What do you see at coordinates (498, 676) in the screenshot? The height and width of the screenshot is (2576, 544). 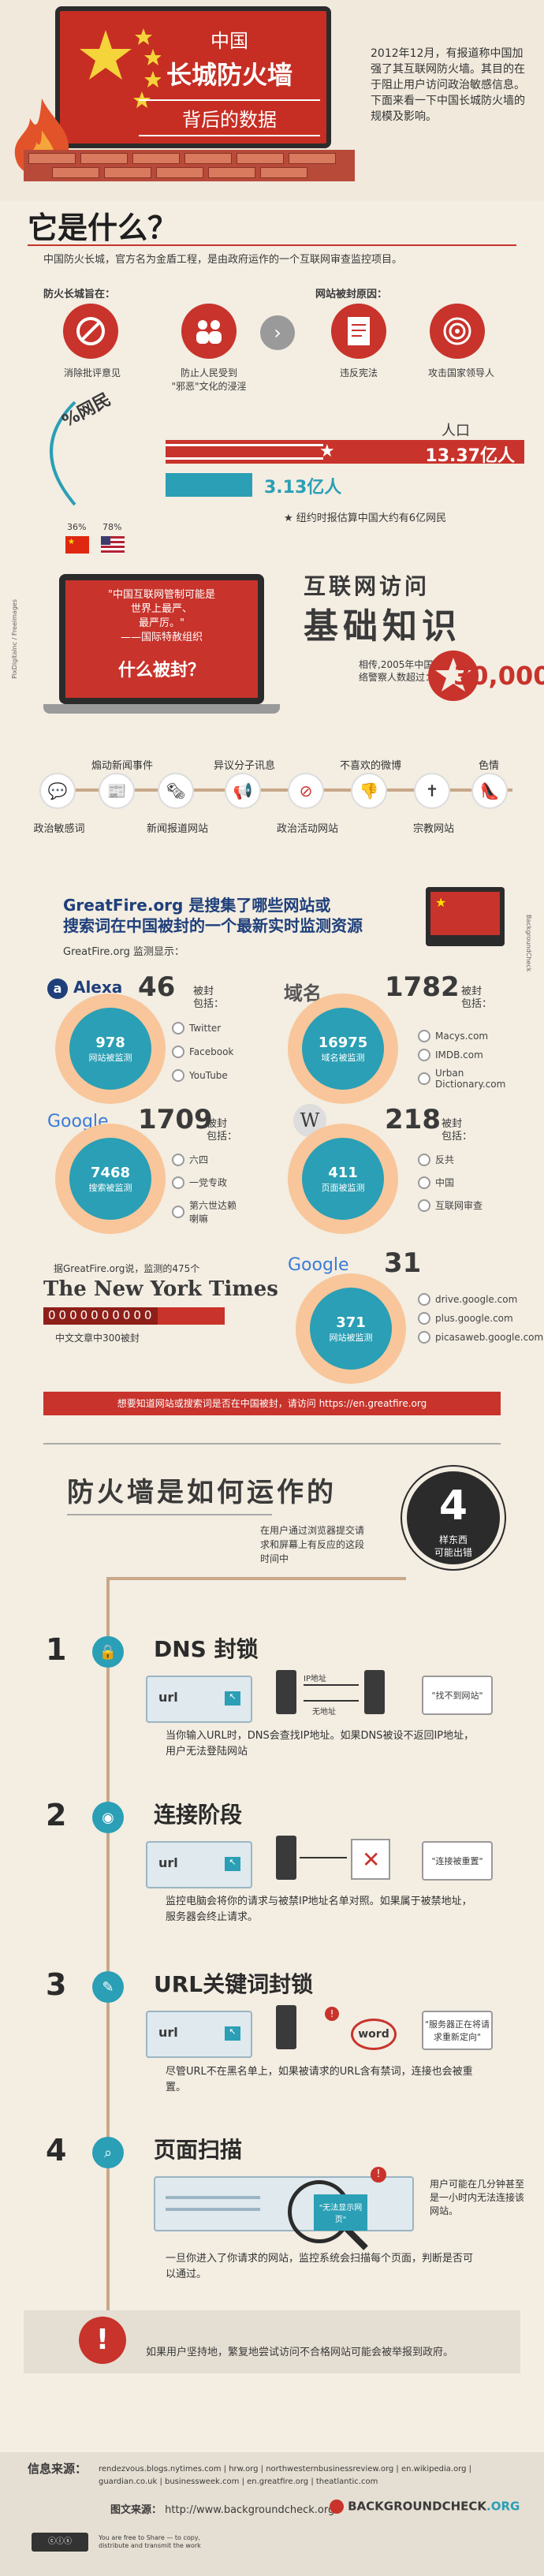 I see `police-count: 30,000` at bounding box center [498, 676].